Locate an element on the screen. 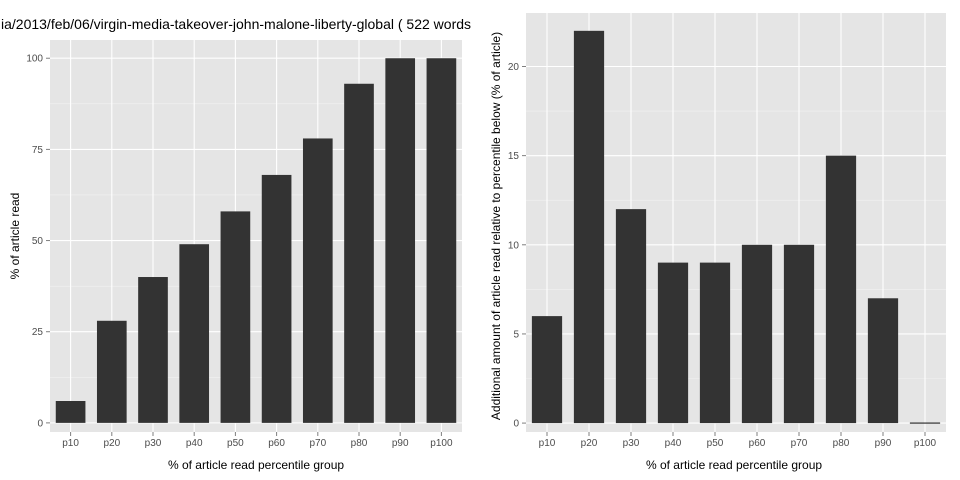  left-chart-y-ticks: 0 25 50 75 100 is located at coordinates (38, 241).